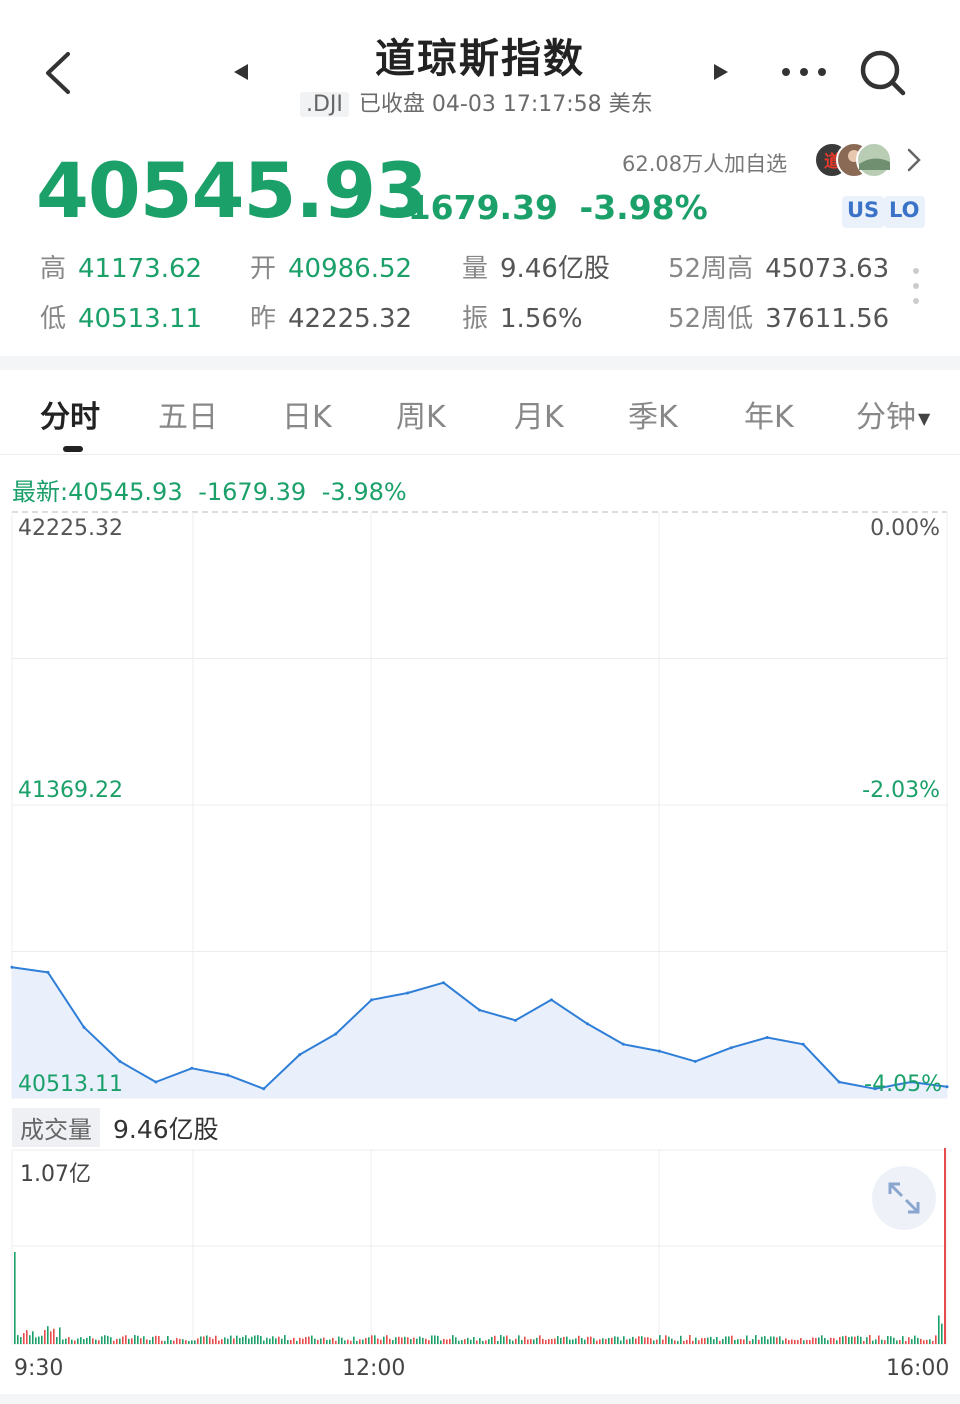 The height and width of the screenshot is (1404, 960). I want to click on price-area-fill, so click(479, 1032).